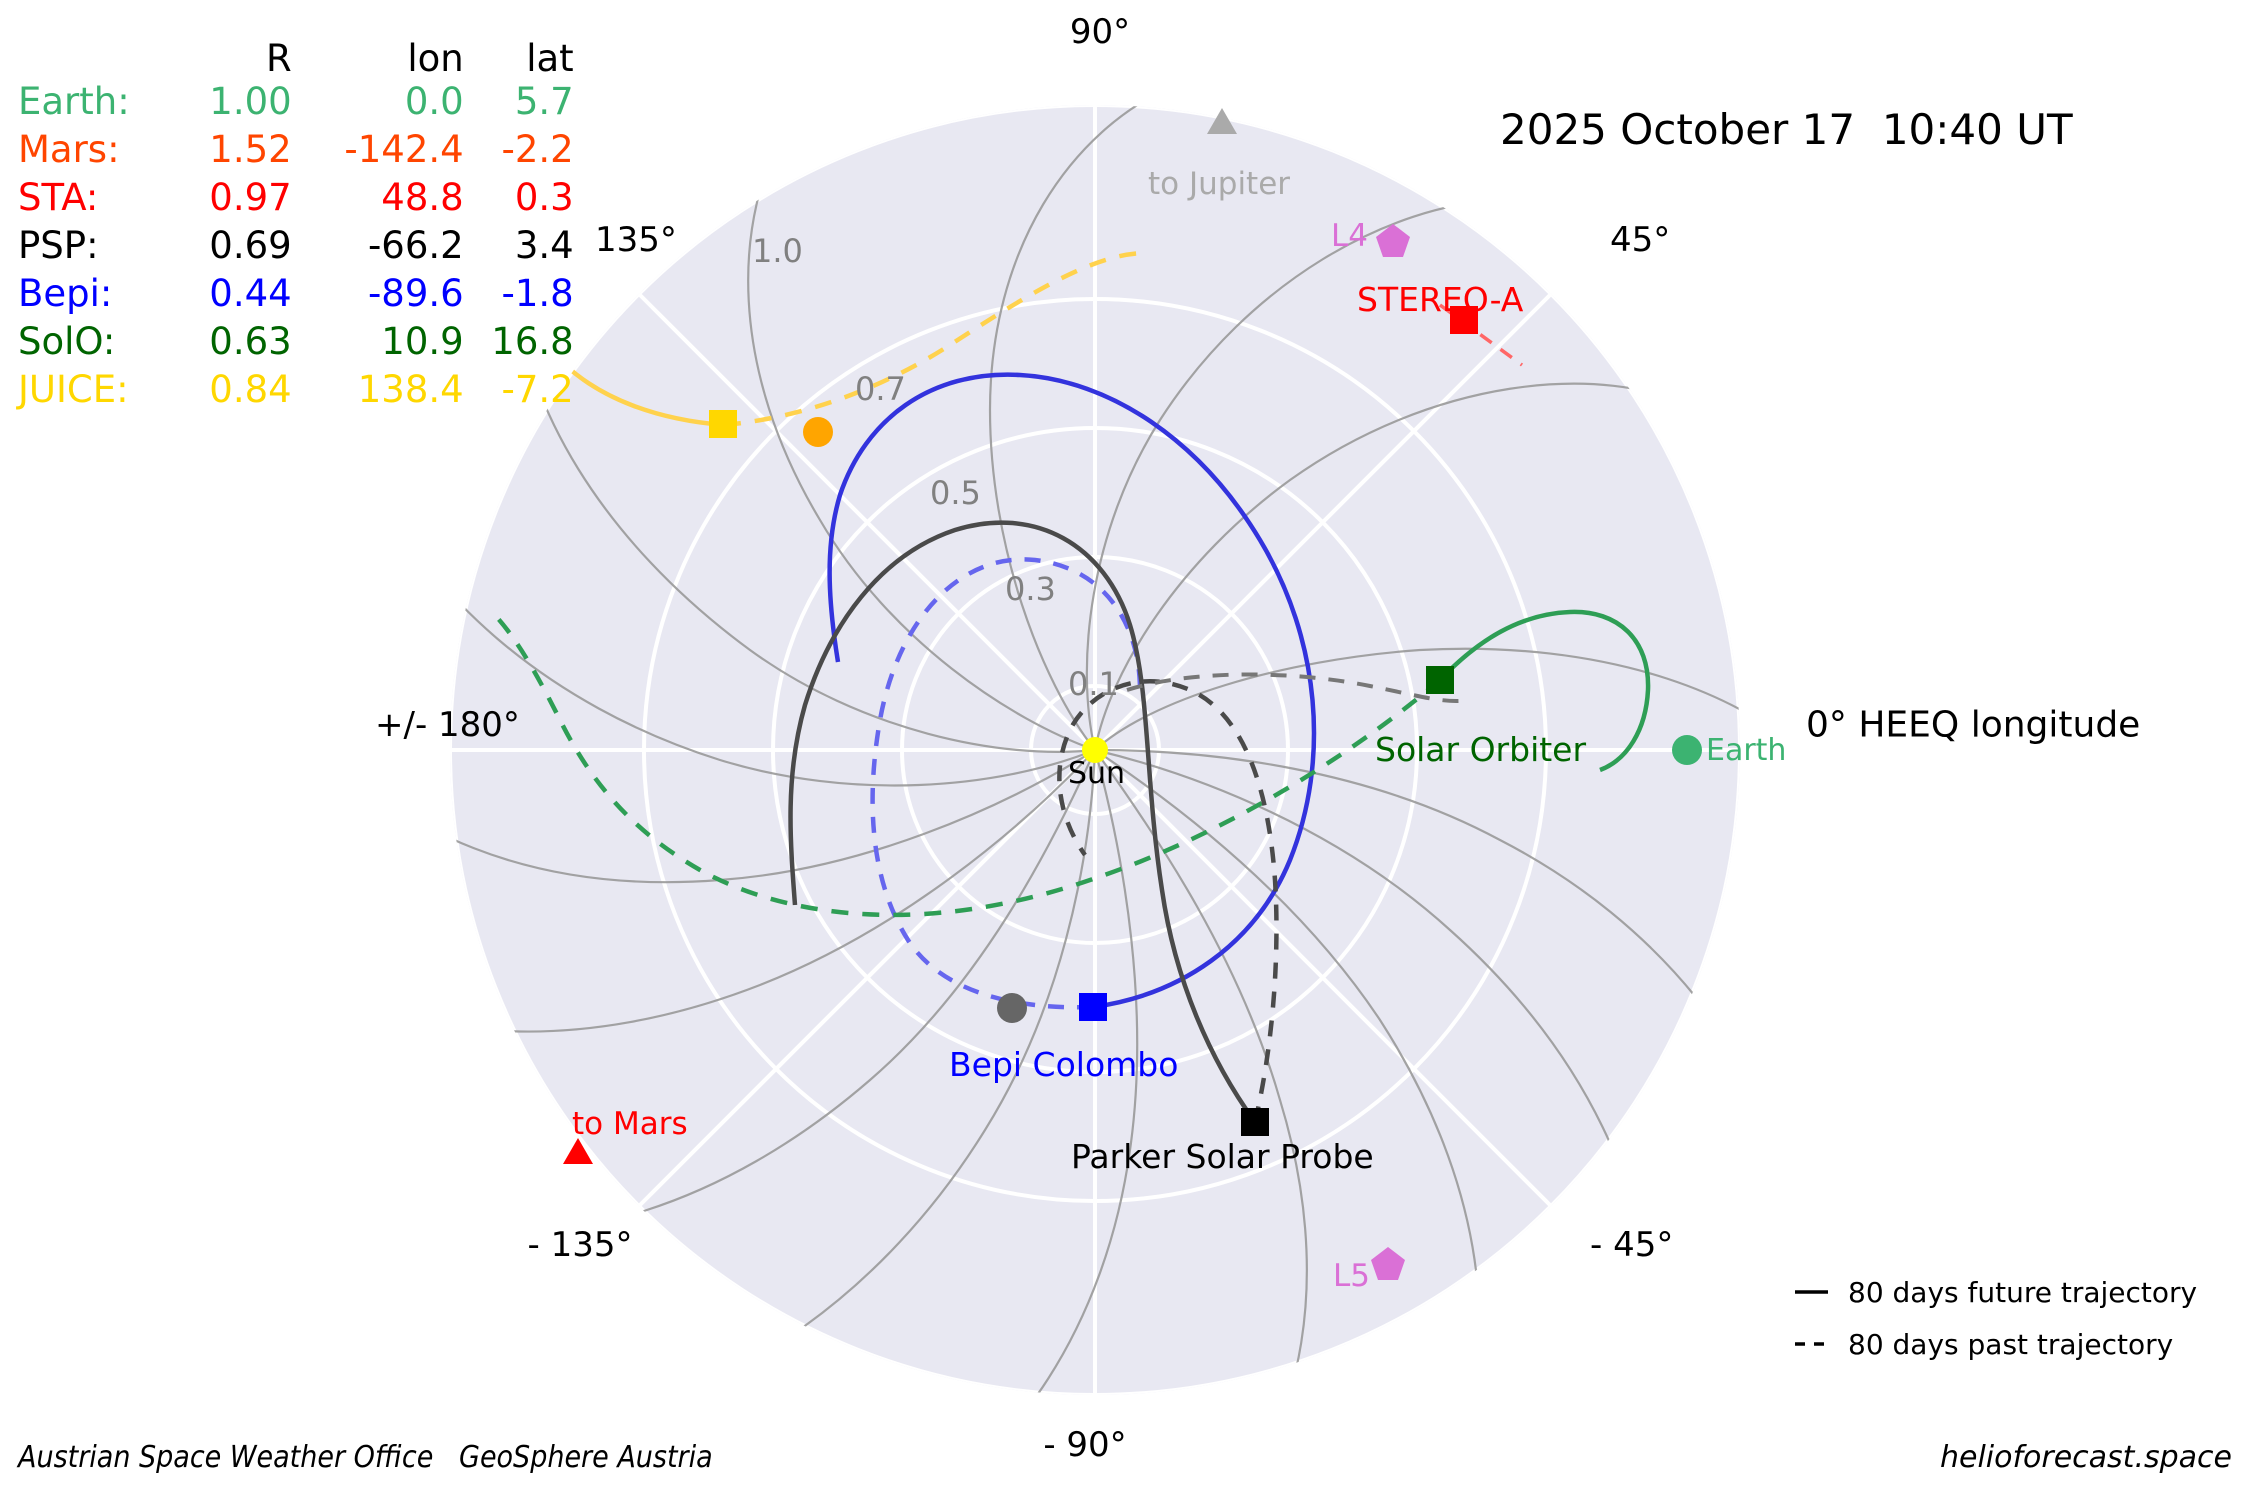 The image size is (2250, 1500). What do you see at coordinates (1168, 901) in the screenshot?
I see `trajectory-psp-past` at bounding box center [1168, 901].